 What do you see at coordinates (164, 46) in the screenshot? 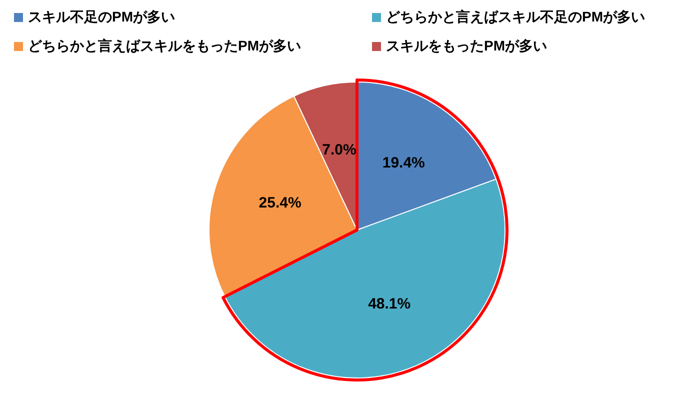
I see `legend-label: どちらかと言えばスキルをもったPMが多い` at bounding box center [164, 46].